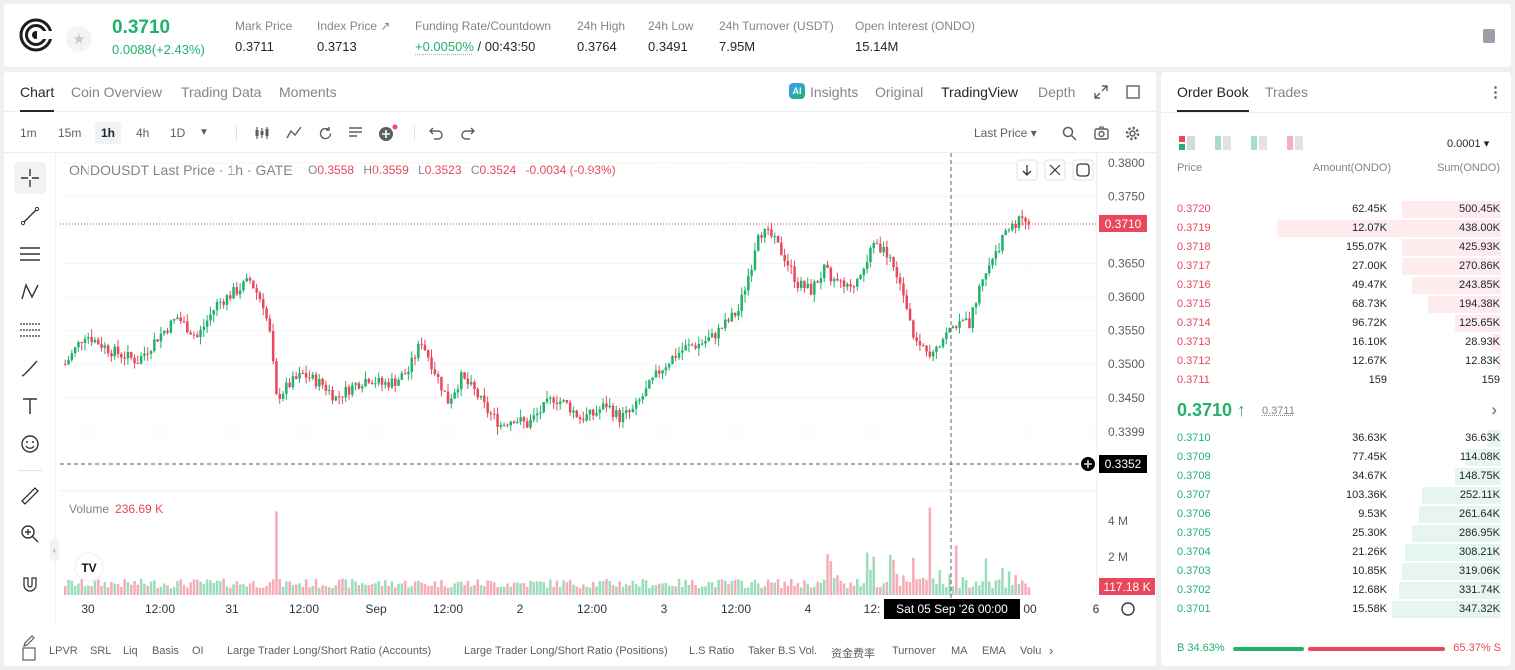  I want to click on ask-row: 0.3718 155.07K 425.93K, so click(1336, 247).